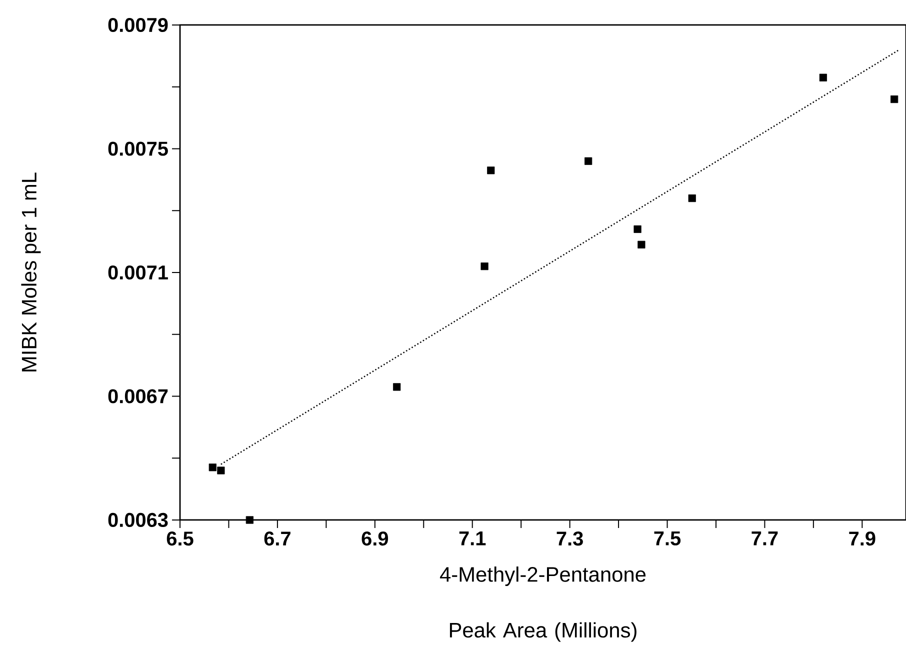  Describe the element at coordinates (277, 539) in the screenshot. I see `x-tick-label: 6.7` at that location.